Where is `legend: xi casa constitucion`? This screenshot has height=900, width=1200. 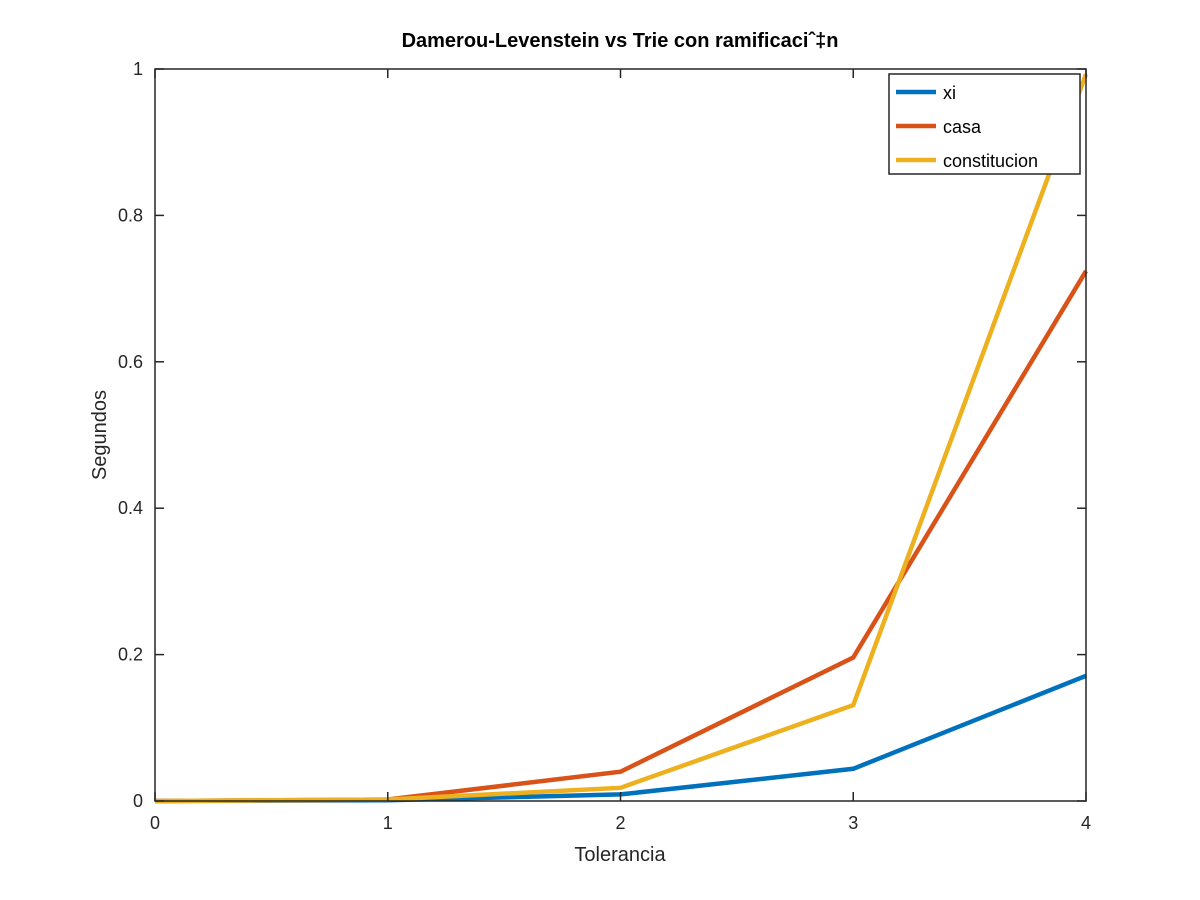
legend: xi casa constitucion is located at coordinates (984, 124).